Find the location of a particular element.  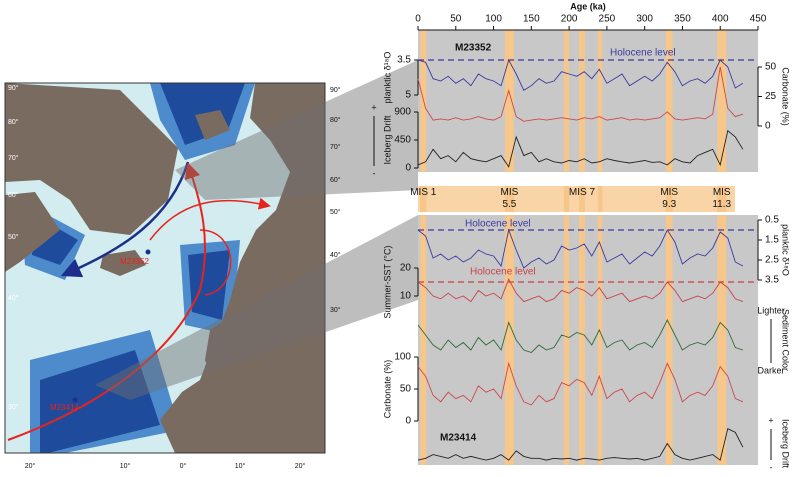

y-tick-label: 50 is located at coordinates (771, 67).